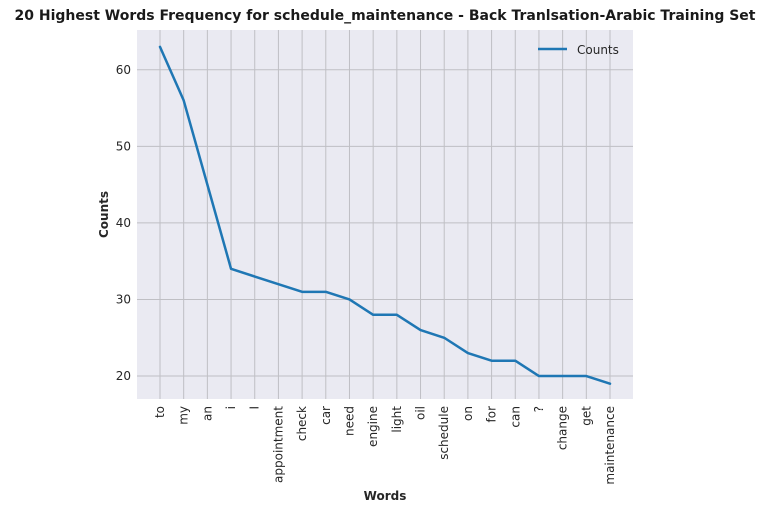 This screenshot has height=514, width=770. Describe the element at coordinates (539, 409) in the screenshot. I see `x-tick-label: ?` at that location.